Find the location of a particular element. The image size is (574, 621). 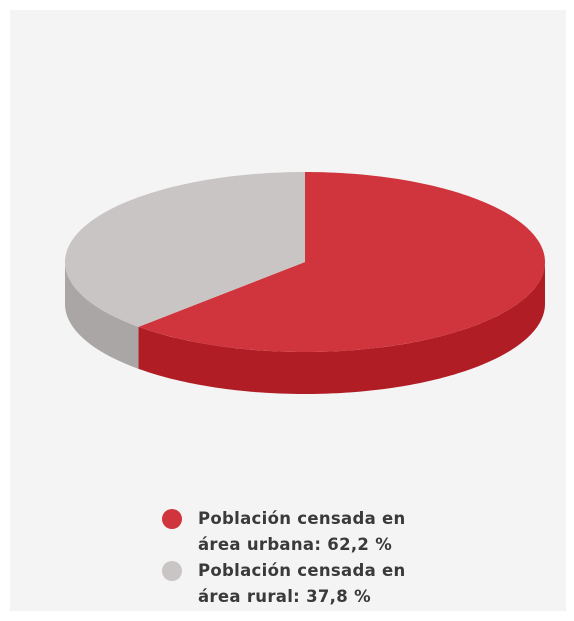

slice-side is located at coordinates (102, 315).